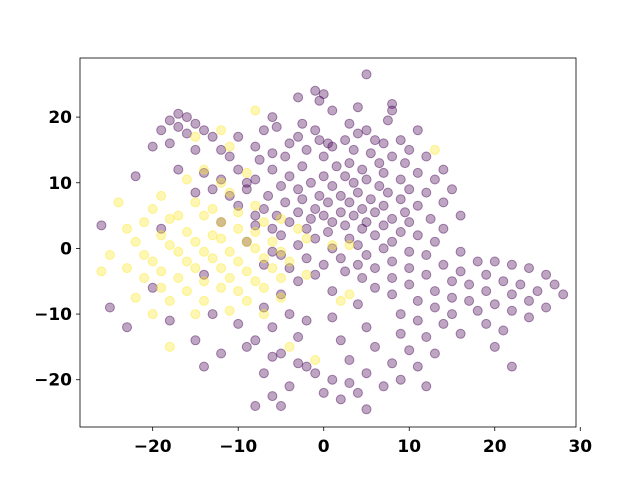  Describe the element at coordinates (60, 184) in the screenshot. I see `y-tick-label: 10` at that location.